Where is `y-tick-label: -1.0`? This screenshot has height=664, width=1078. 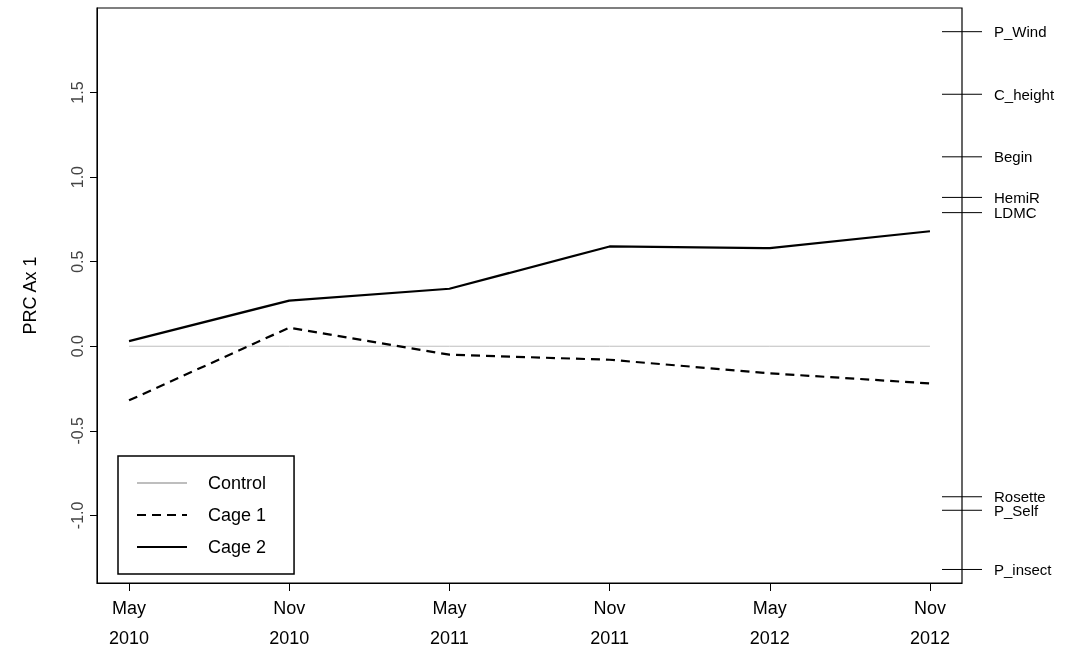
y-tick-label: -1.0 is located at coordinates (77, 515).